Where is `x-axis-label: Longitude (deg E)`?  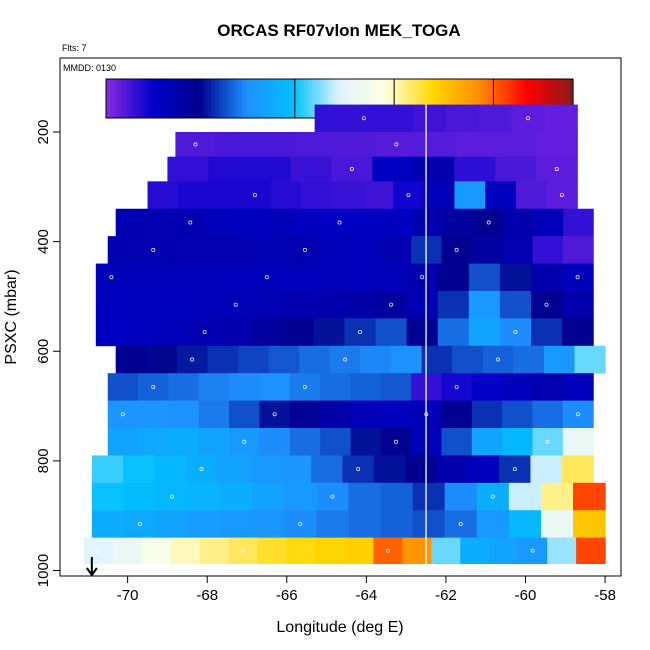 x-axis-label: Longitude (deg E) is located at coordinates (339, 627).